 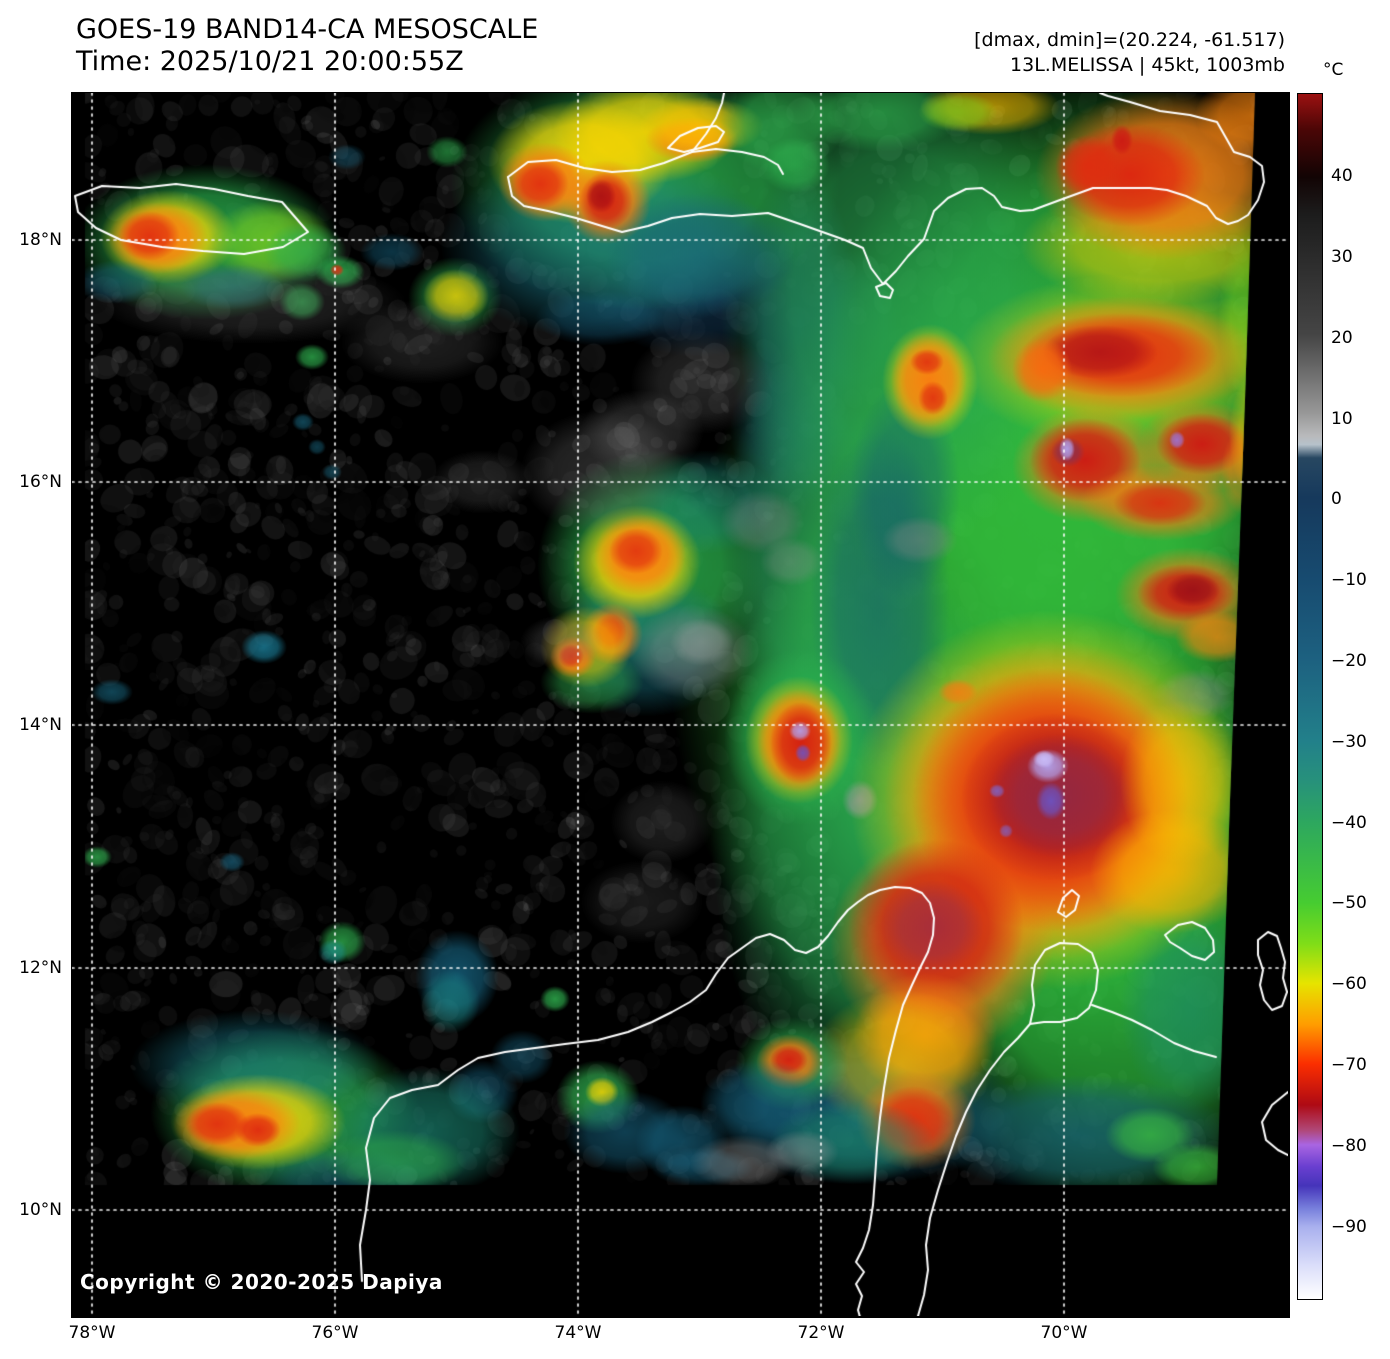 What do you see at coordinates (40, 240) in the screenshot?
I see `lat-tick-label: 18°N` at bounding box center [40, 240].